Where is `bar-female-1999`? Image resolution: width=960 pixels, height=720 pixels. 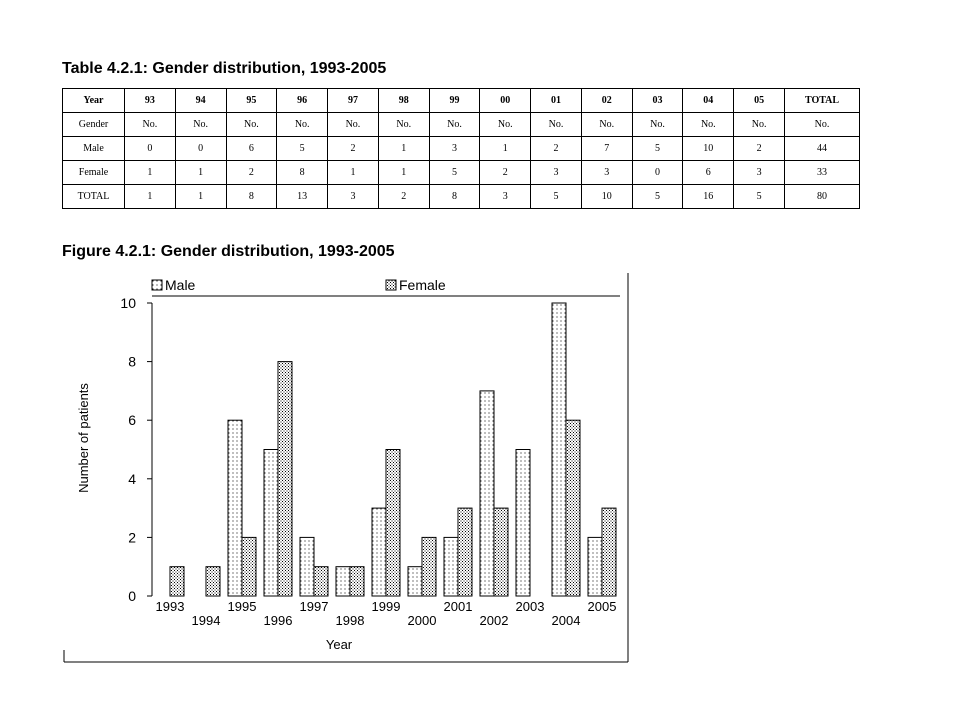
bar-female-1999 is located at coordinates (393, 523).